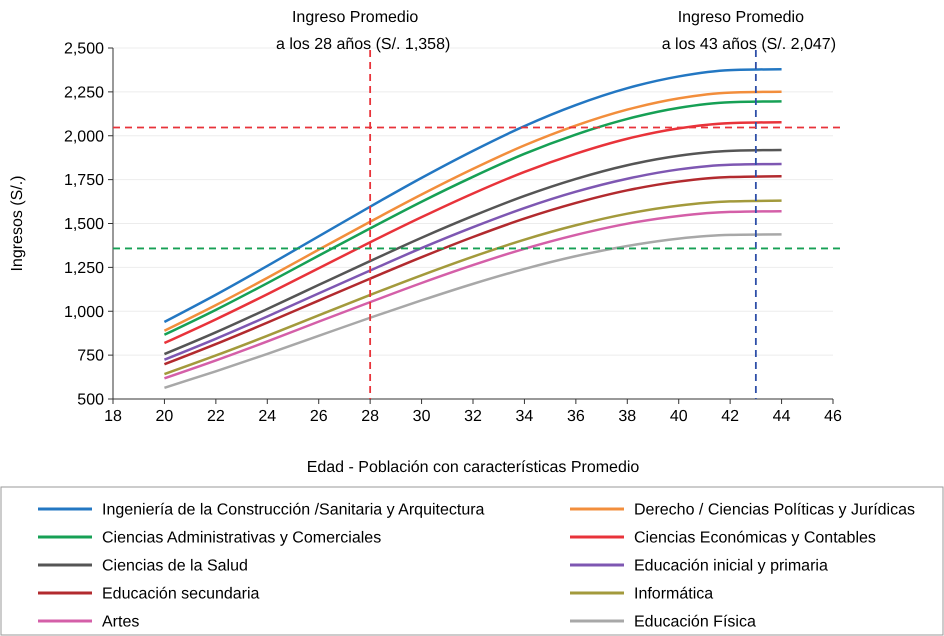 This screenshot has width=944, height=636. What do you see at coordinates (731, 566) in the screenshot?
I see `legend-label: Educación inicial y primaria` at bounding box center [731, 566].